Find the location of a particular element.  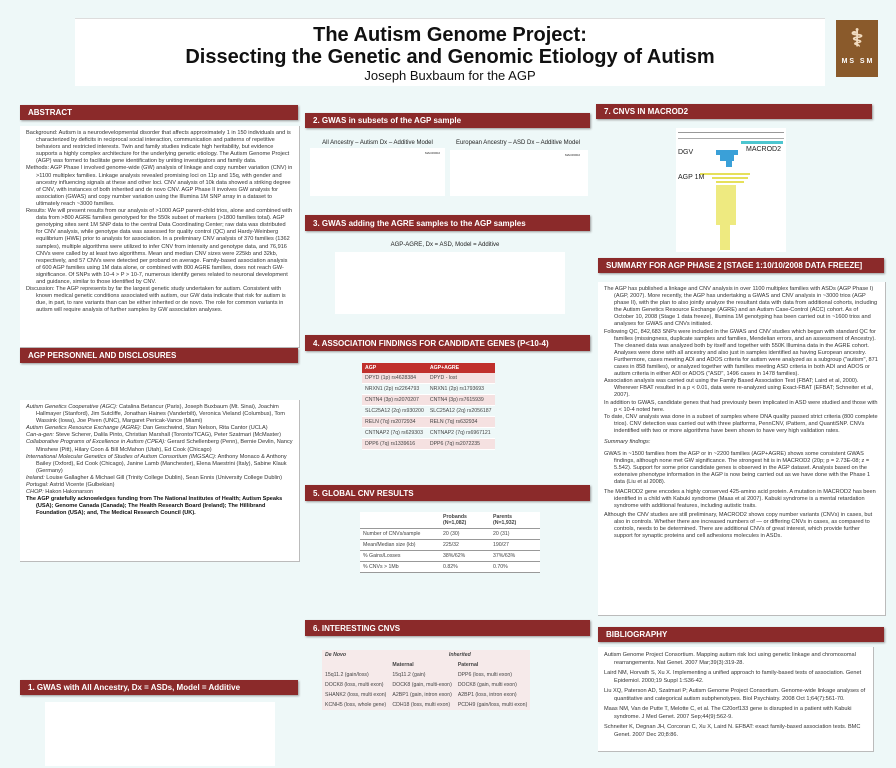

table-row: Mean/Median size (kb) 225/32 190/27 is located at coordinates (450, 545).